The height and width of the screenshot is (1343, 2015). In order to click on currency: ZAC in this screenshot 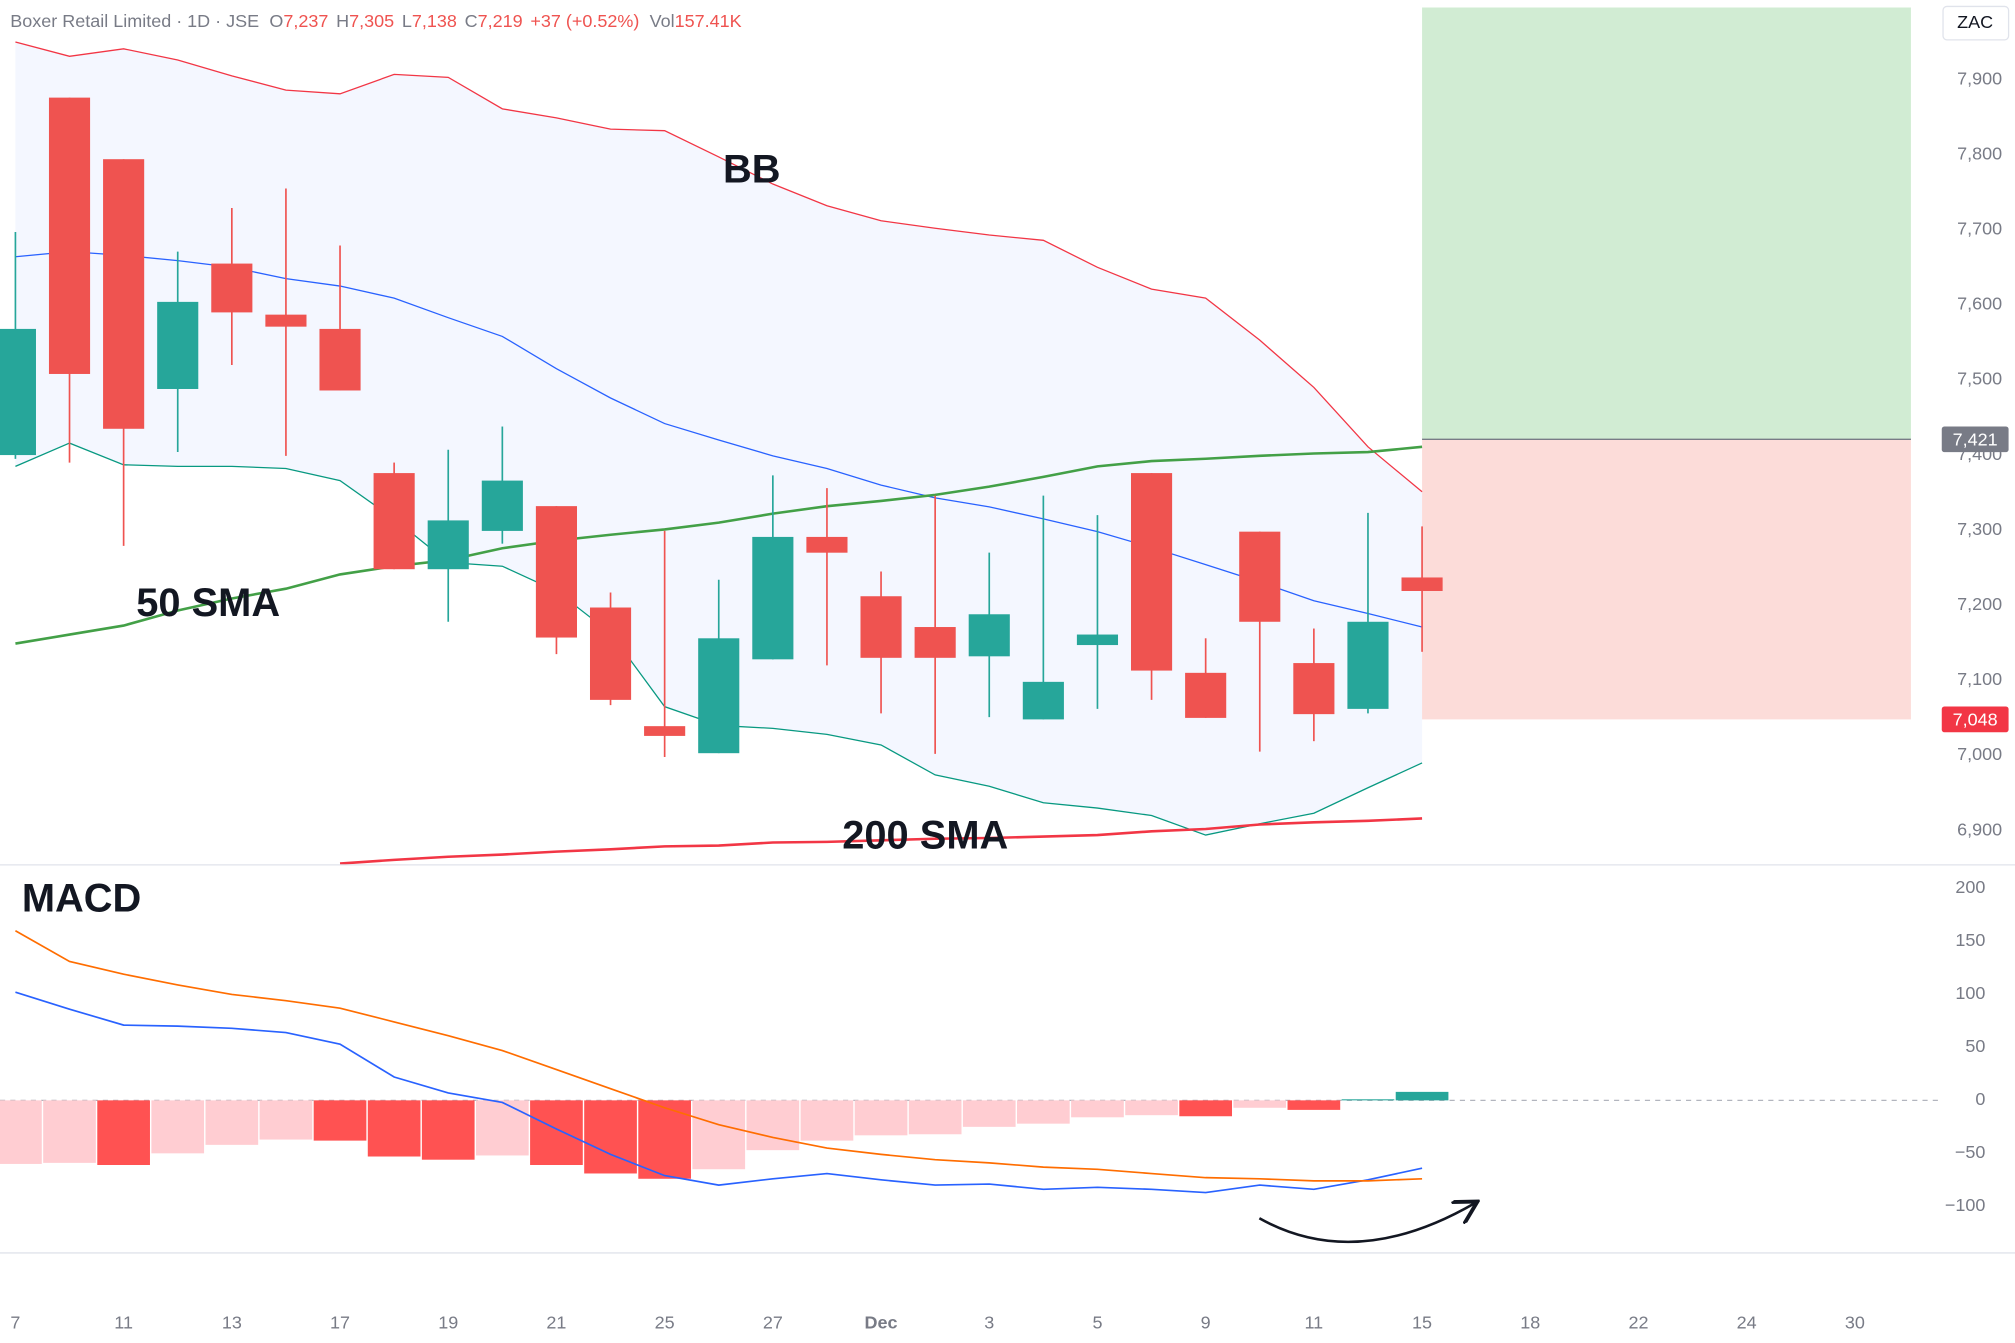, I will do `click(1975, 22)`.